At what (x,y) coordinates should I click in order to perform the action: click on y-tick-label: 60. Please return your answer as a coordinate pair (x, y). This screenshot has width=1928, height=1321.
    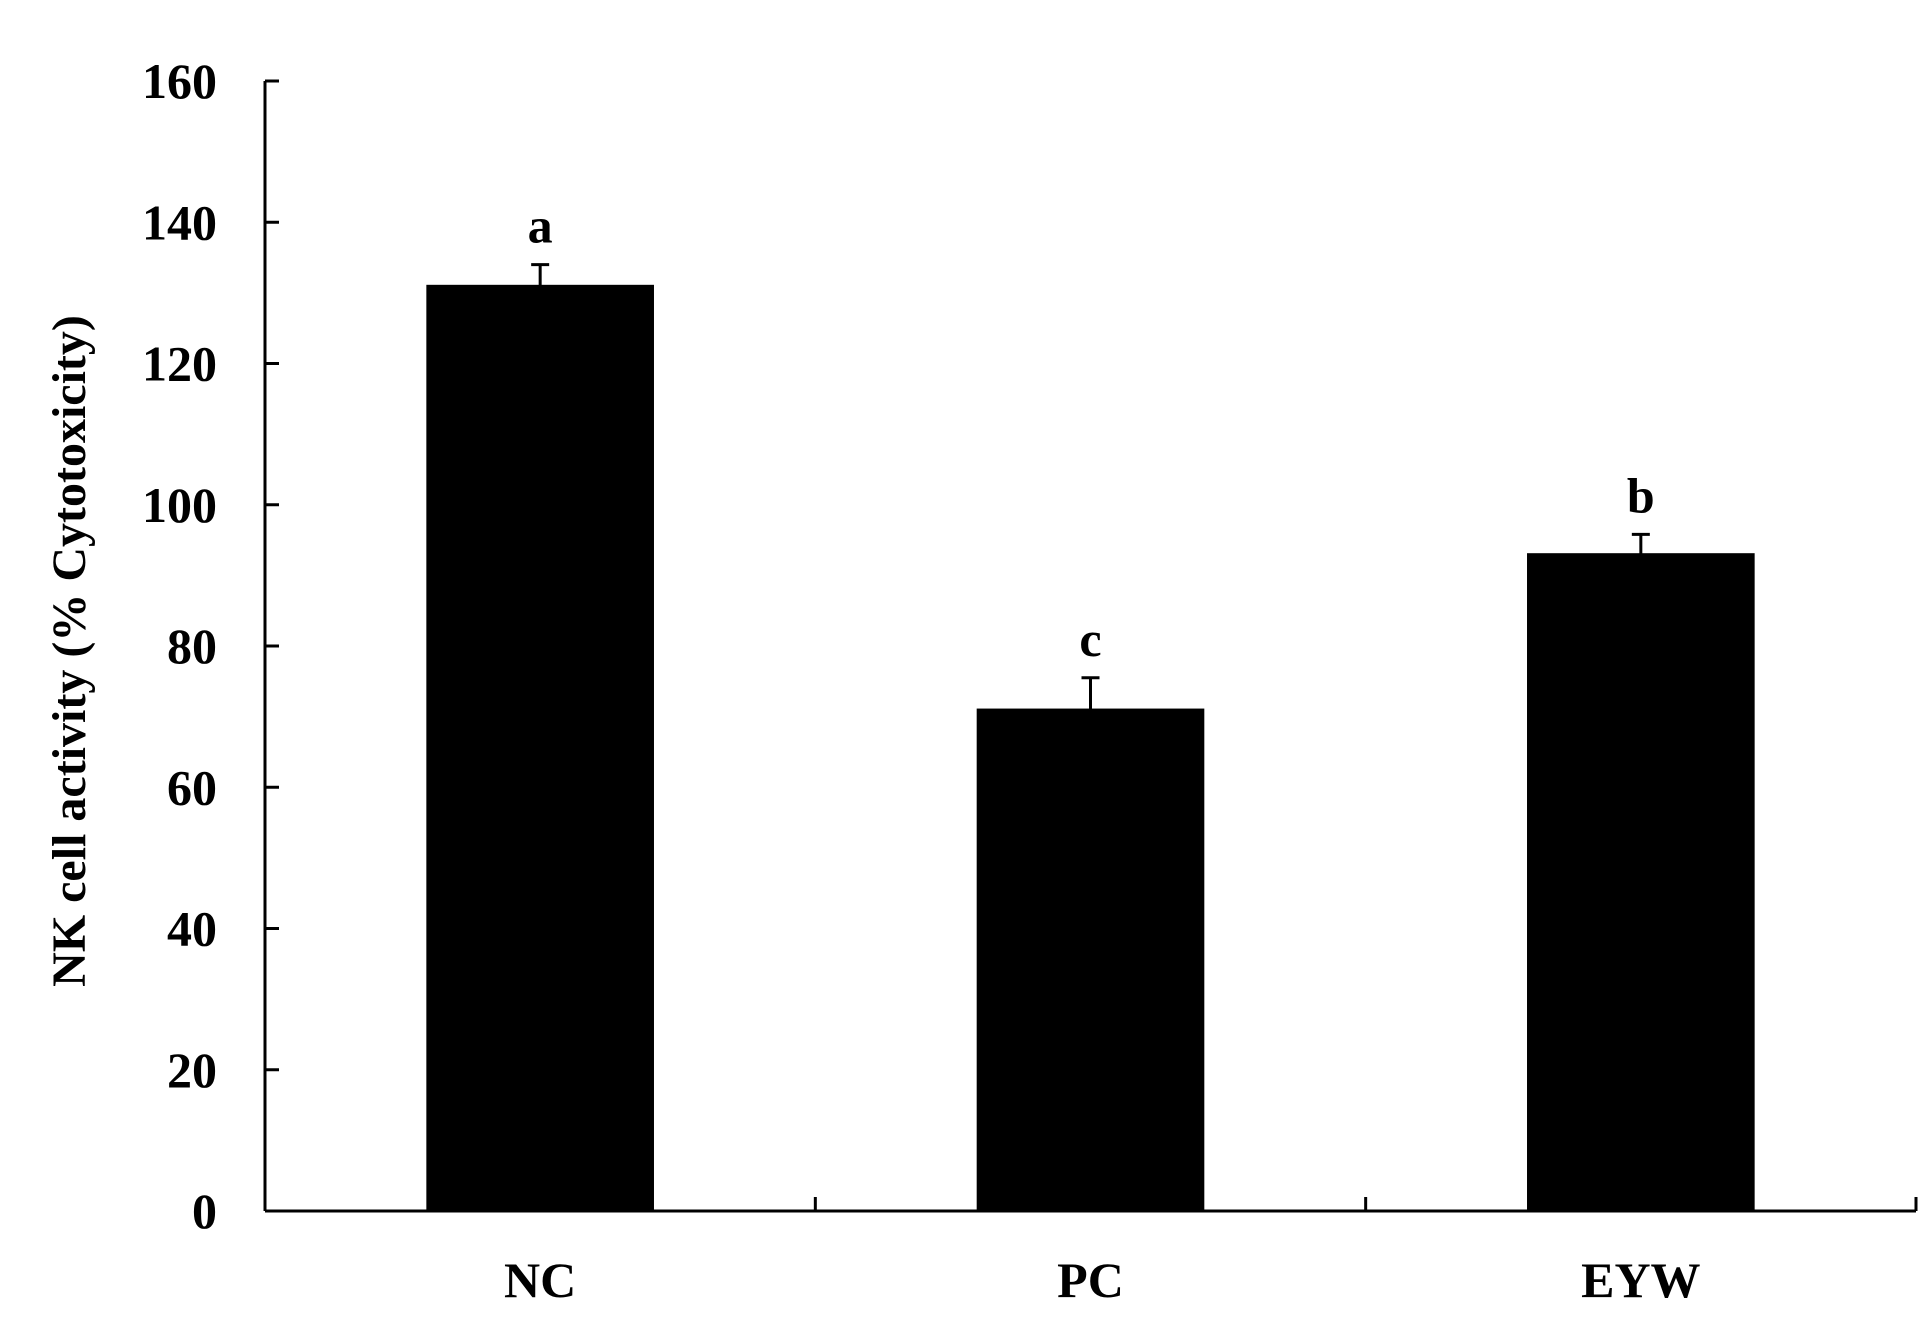
    Looking at the image, I should click on (192, 787).